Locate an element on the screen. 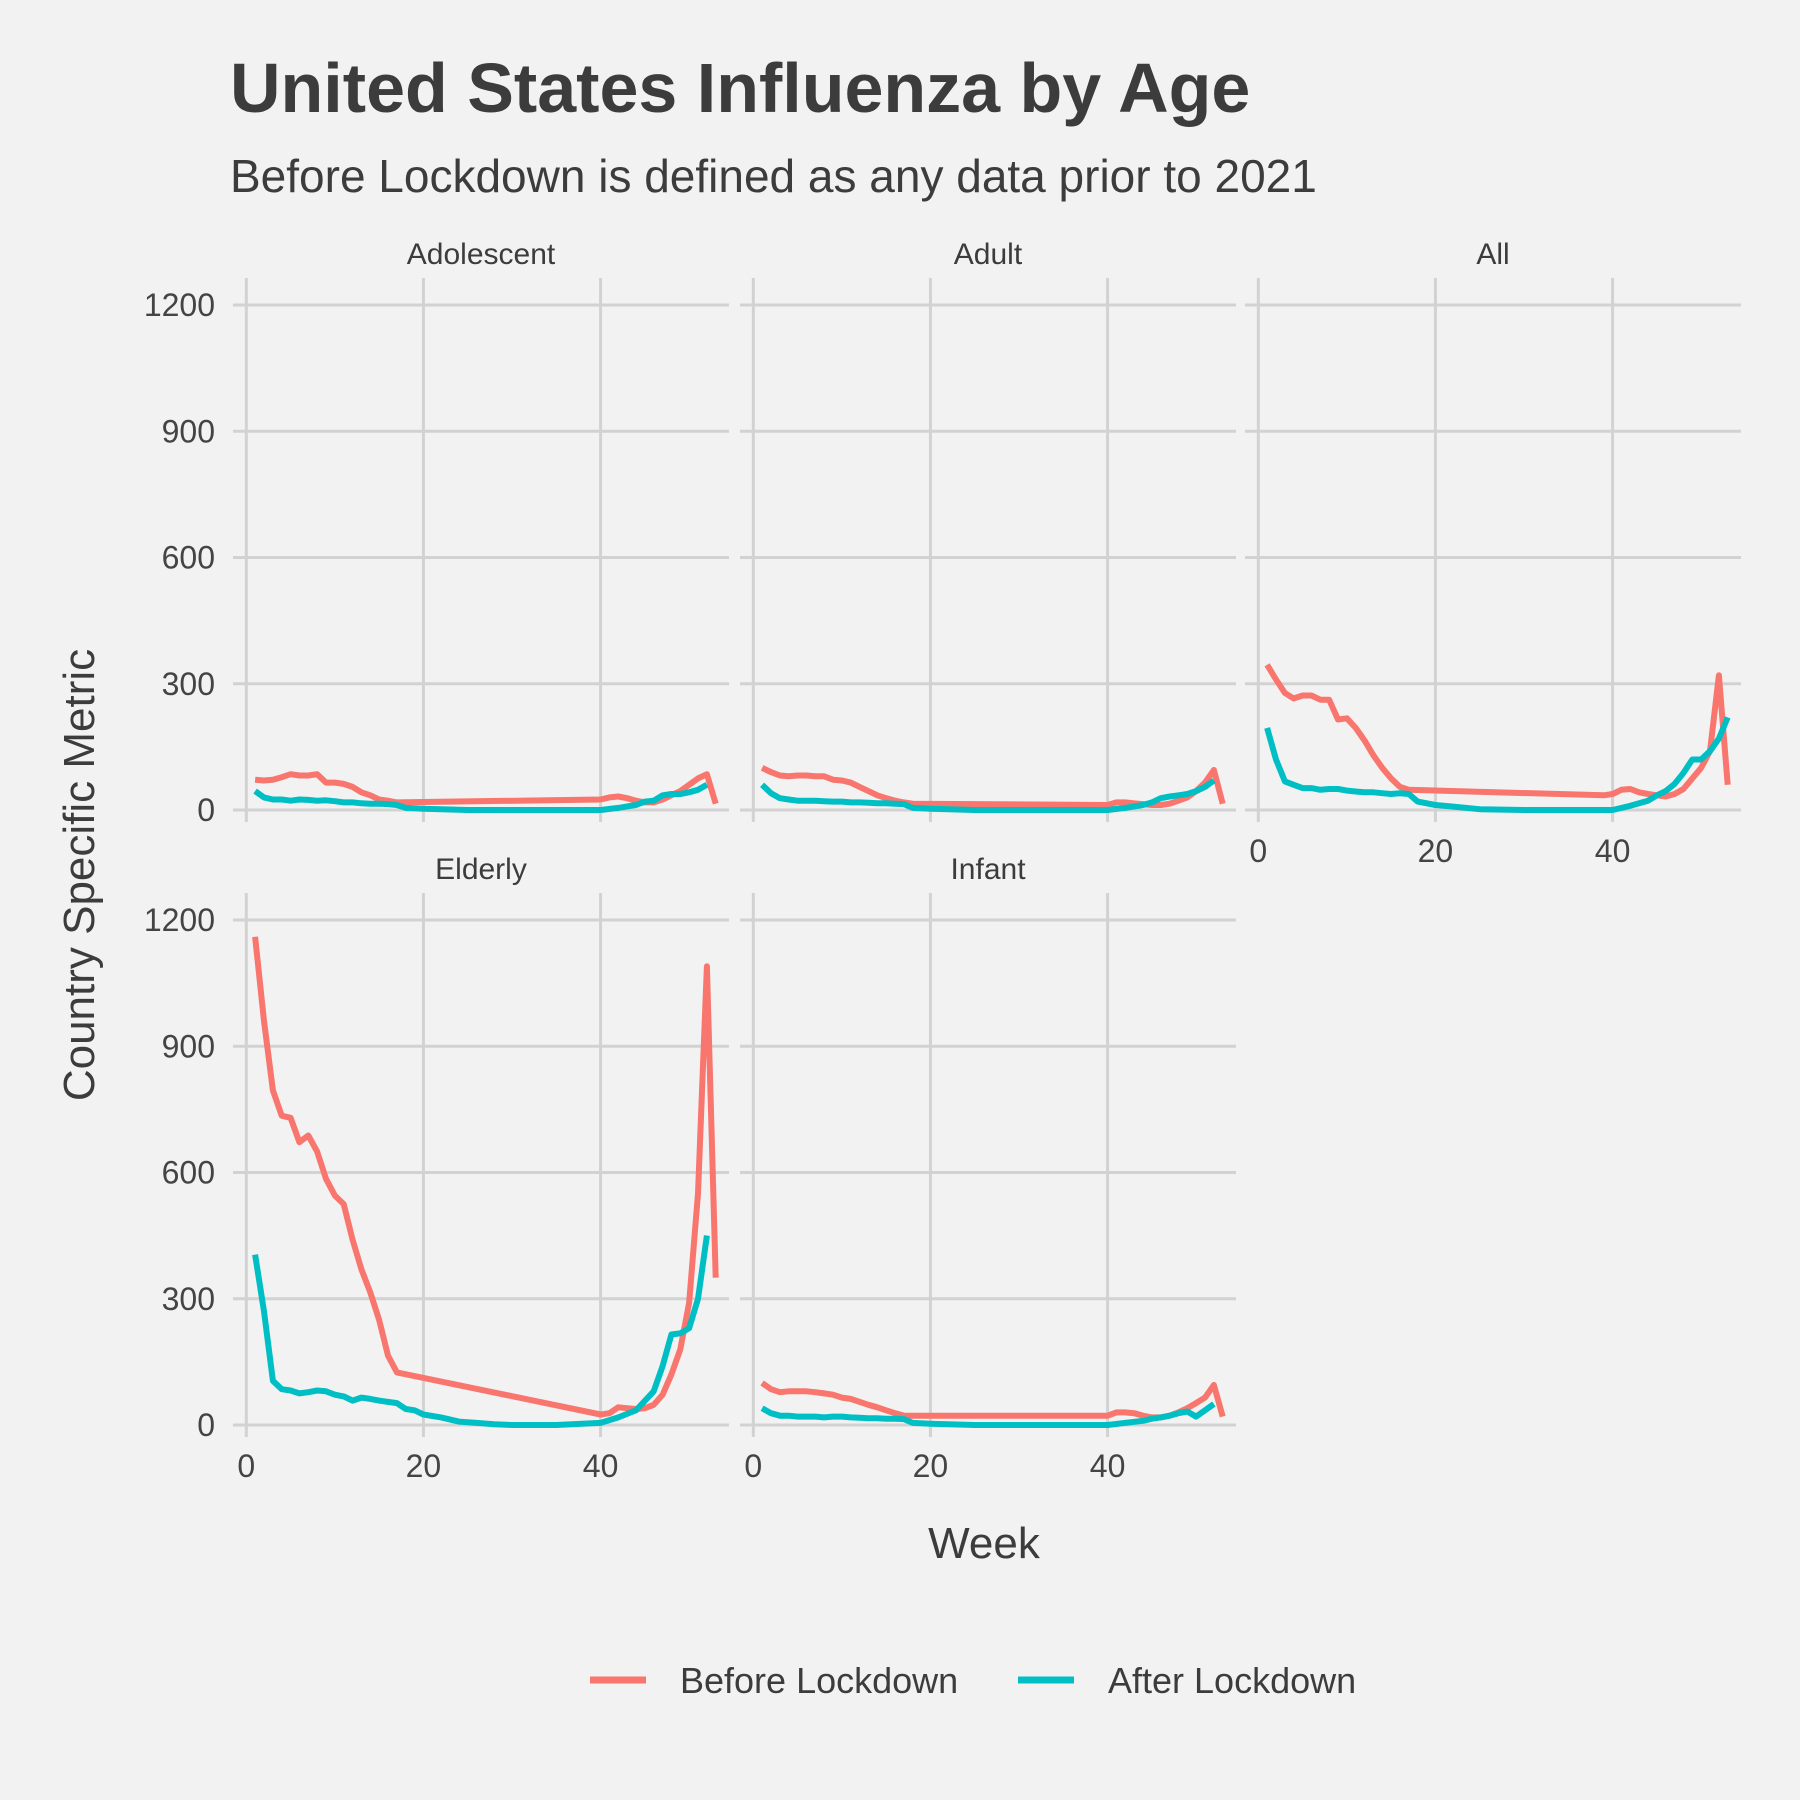 Image resolution: width=1800 pixels, height=1800 pixels. legend-label-after-lockdown: After Lockdown is located at coordinates (1232, 1680).